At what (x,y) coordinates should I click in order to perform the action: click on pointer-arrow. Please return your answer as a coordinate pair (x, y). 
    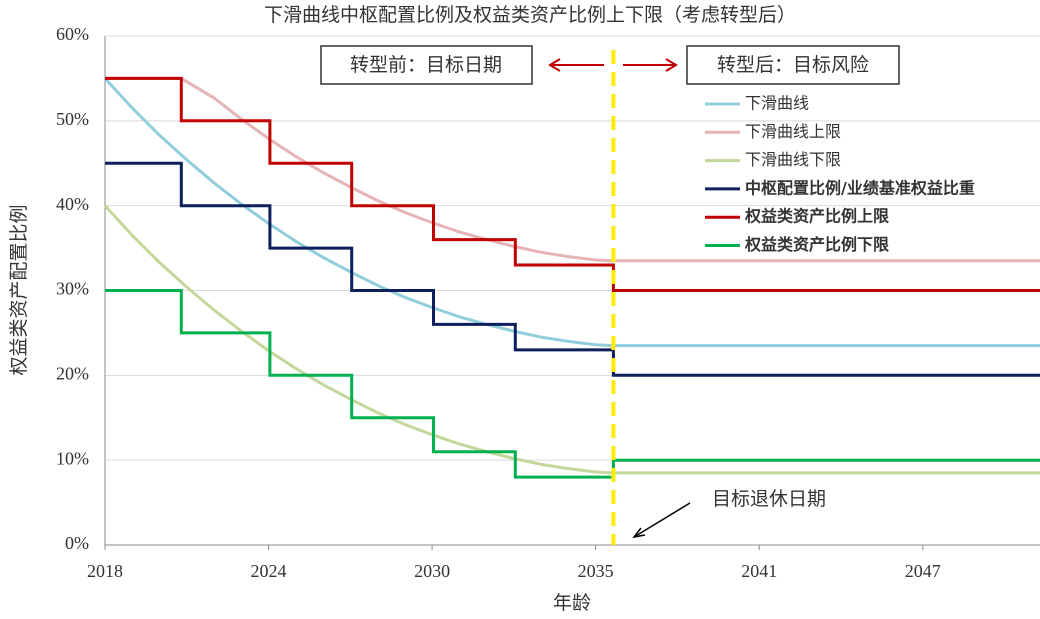
    Looking at the image, I should click on (661, 520).